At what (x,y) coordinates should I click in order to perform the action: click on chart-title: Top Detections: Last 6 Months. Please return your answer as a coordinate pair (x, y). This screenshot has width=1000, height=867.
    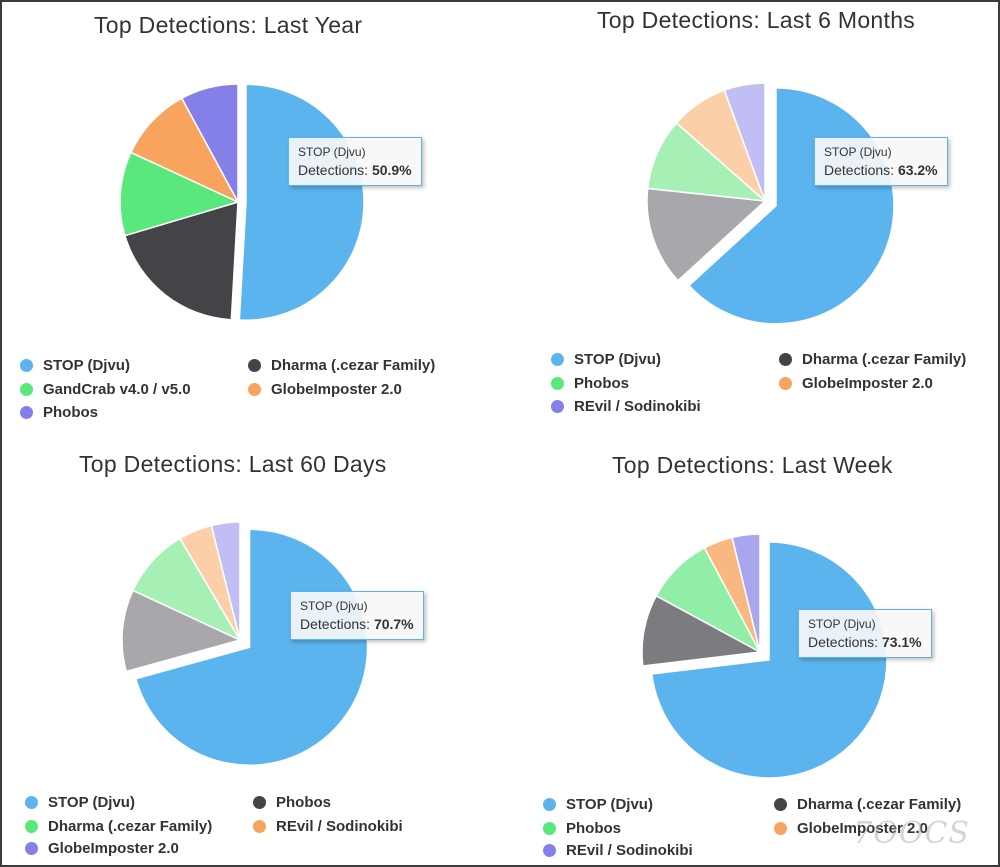
    Looking at the image, I should click on (756, 20).